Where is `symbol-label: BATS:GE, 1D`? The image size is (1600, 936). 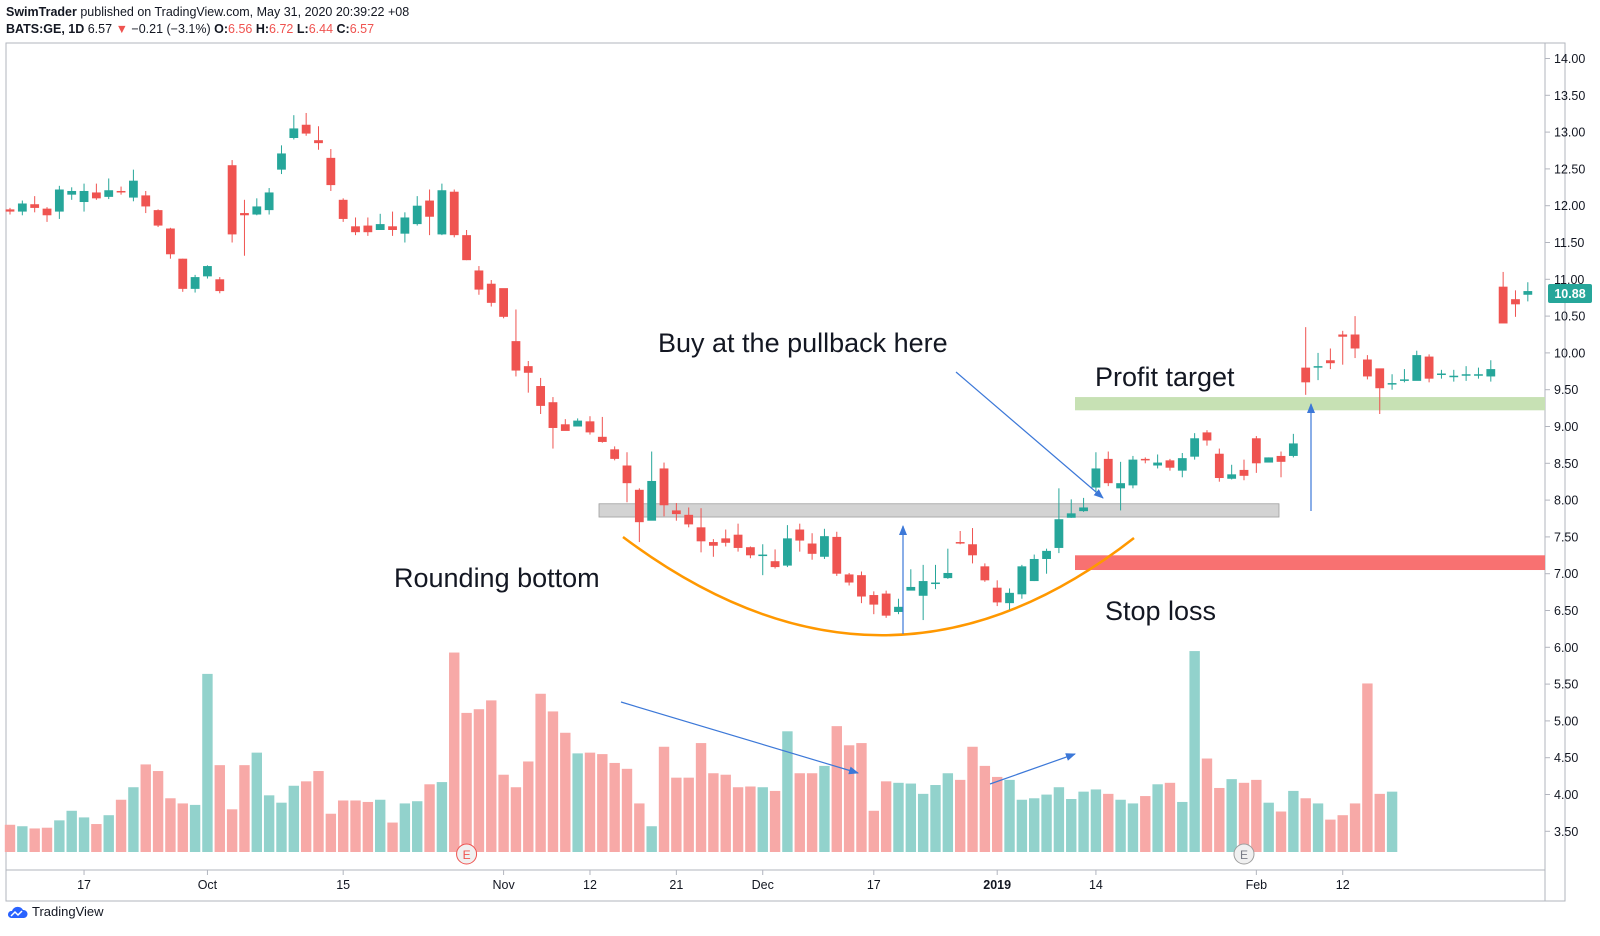
symbol-label: BATS:GE, 1D is located at coordinates (45, 29).